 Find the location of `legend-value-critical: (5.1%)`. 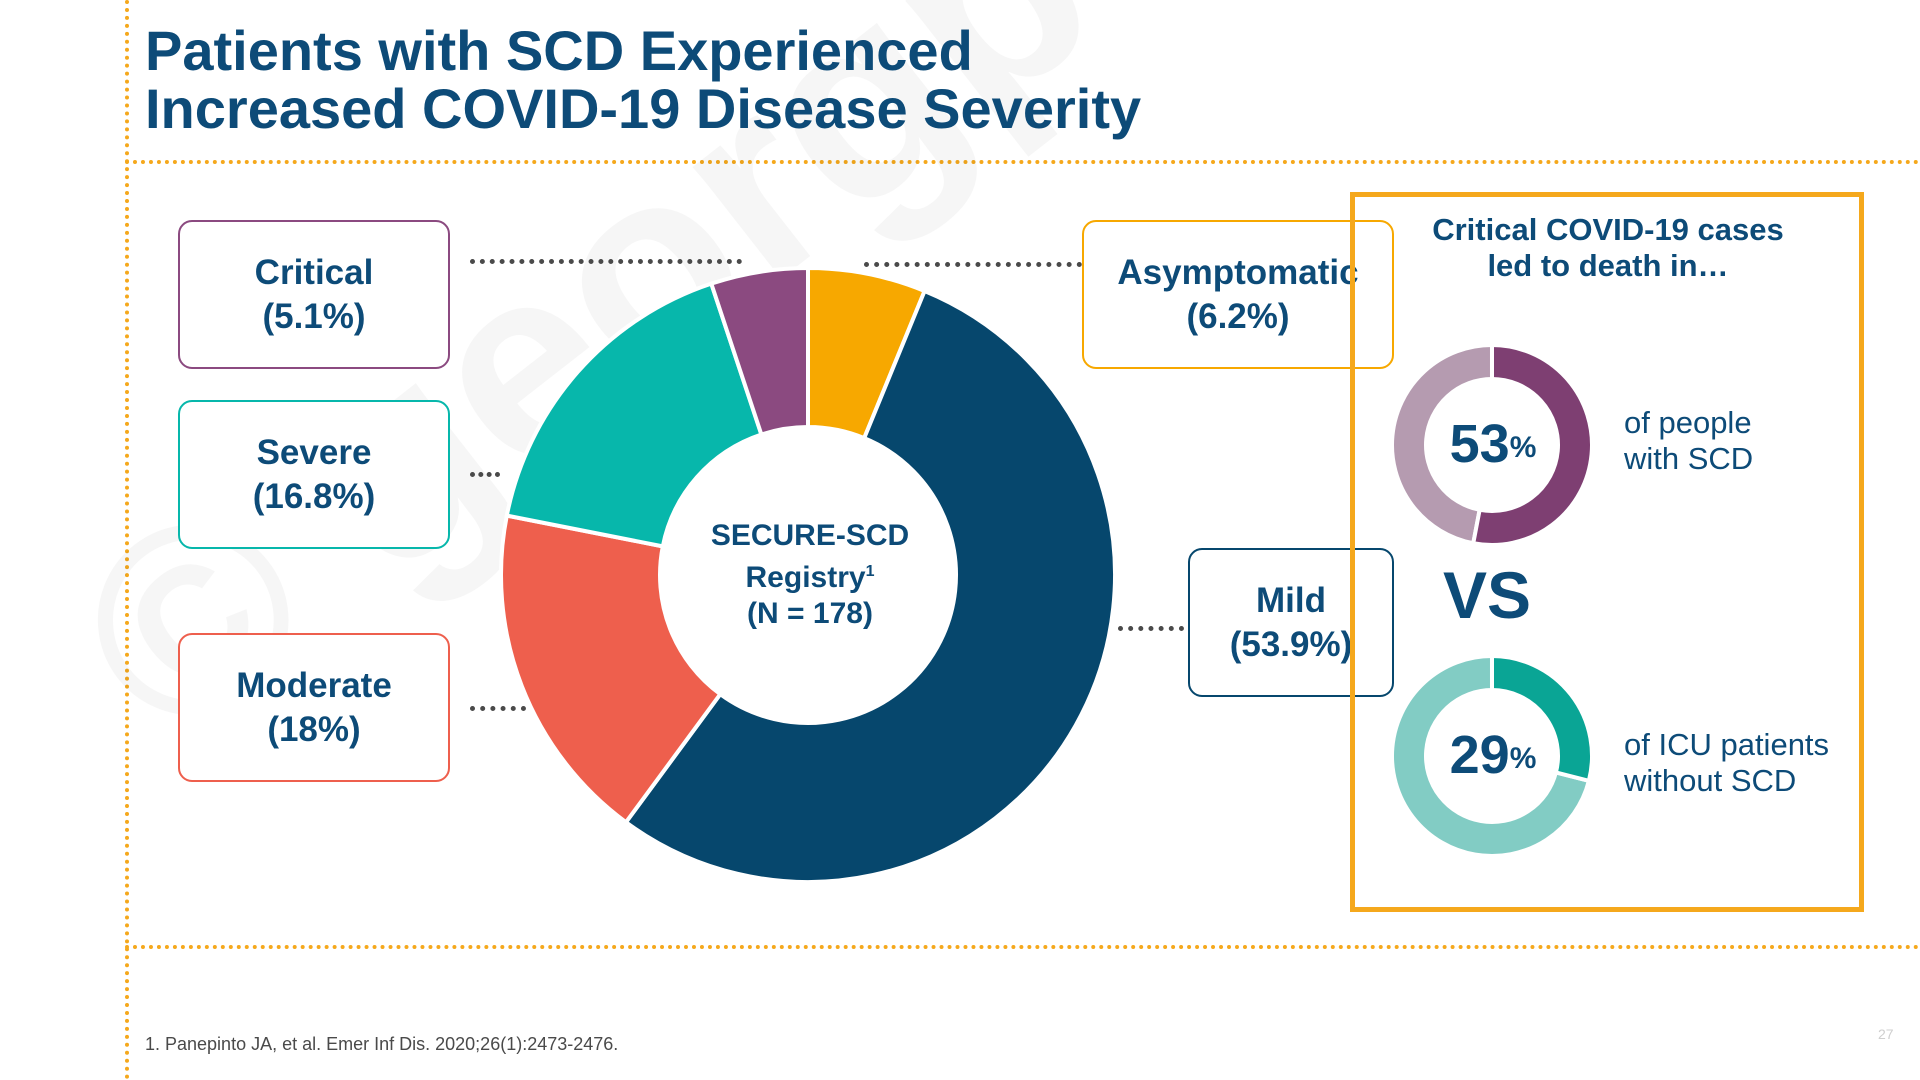

legend-value-critical: (5.1%) is located at coordinates (314, 316).